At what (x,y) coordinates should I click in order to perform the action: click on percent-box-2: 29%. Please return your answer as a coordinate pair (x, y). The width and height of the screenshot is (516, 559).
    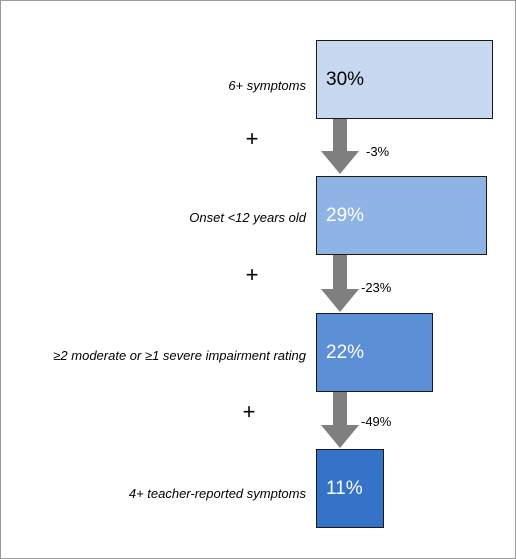
    Looking at the image, I should click on (401, 215).